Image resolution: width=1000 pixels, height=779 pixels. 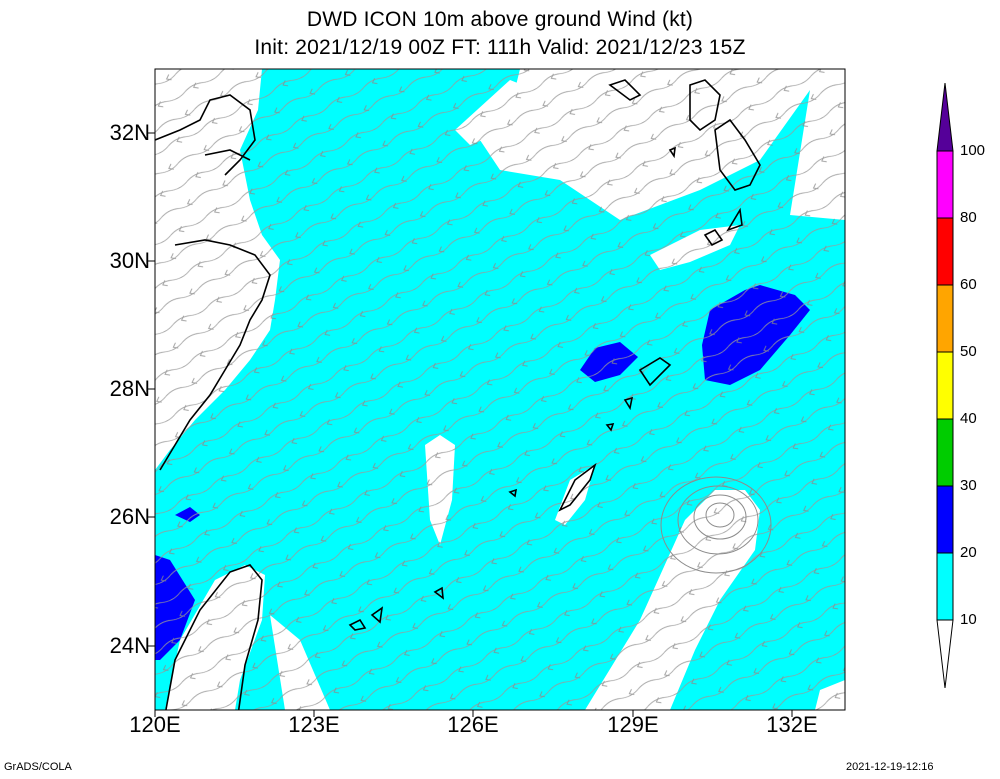 I want to click on colorbar, so click(x=945, y=385).